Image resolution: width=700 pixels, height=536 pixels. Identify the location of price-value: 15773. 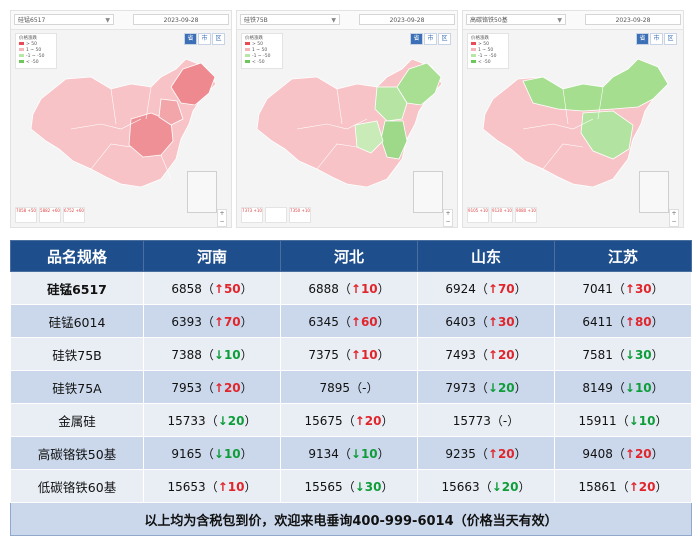
(471, 420).